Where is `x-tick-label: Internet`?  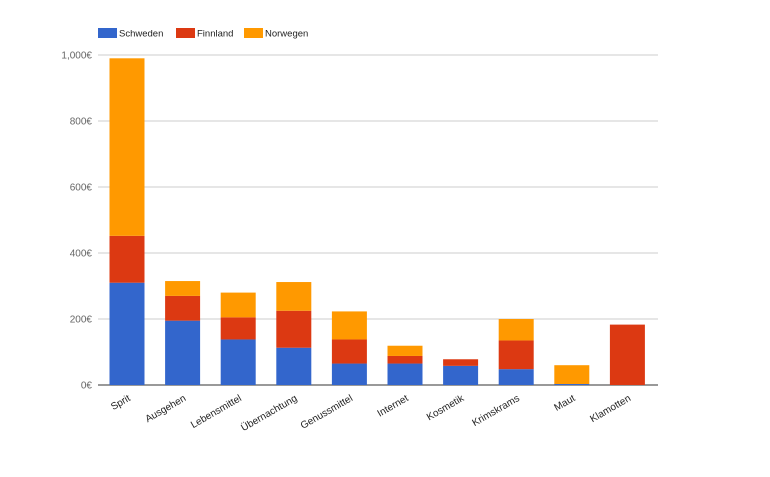
x-tick-label: Internet is located at coordinates (393, 406).